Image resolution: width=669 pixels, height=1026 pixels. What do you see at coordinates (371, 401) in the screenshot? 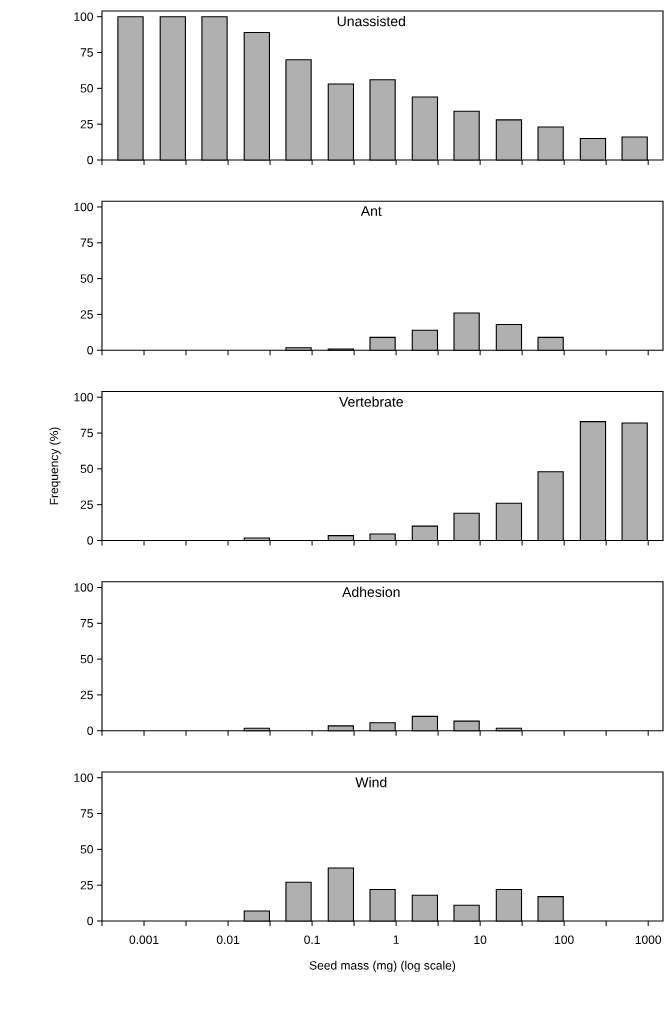
I see `chart-title: Vertebrate` at bounding box center [371, 401].